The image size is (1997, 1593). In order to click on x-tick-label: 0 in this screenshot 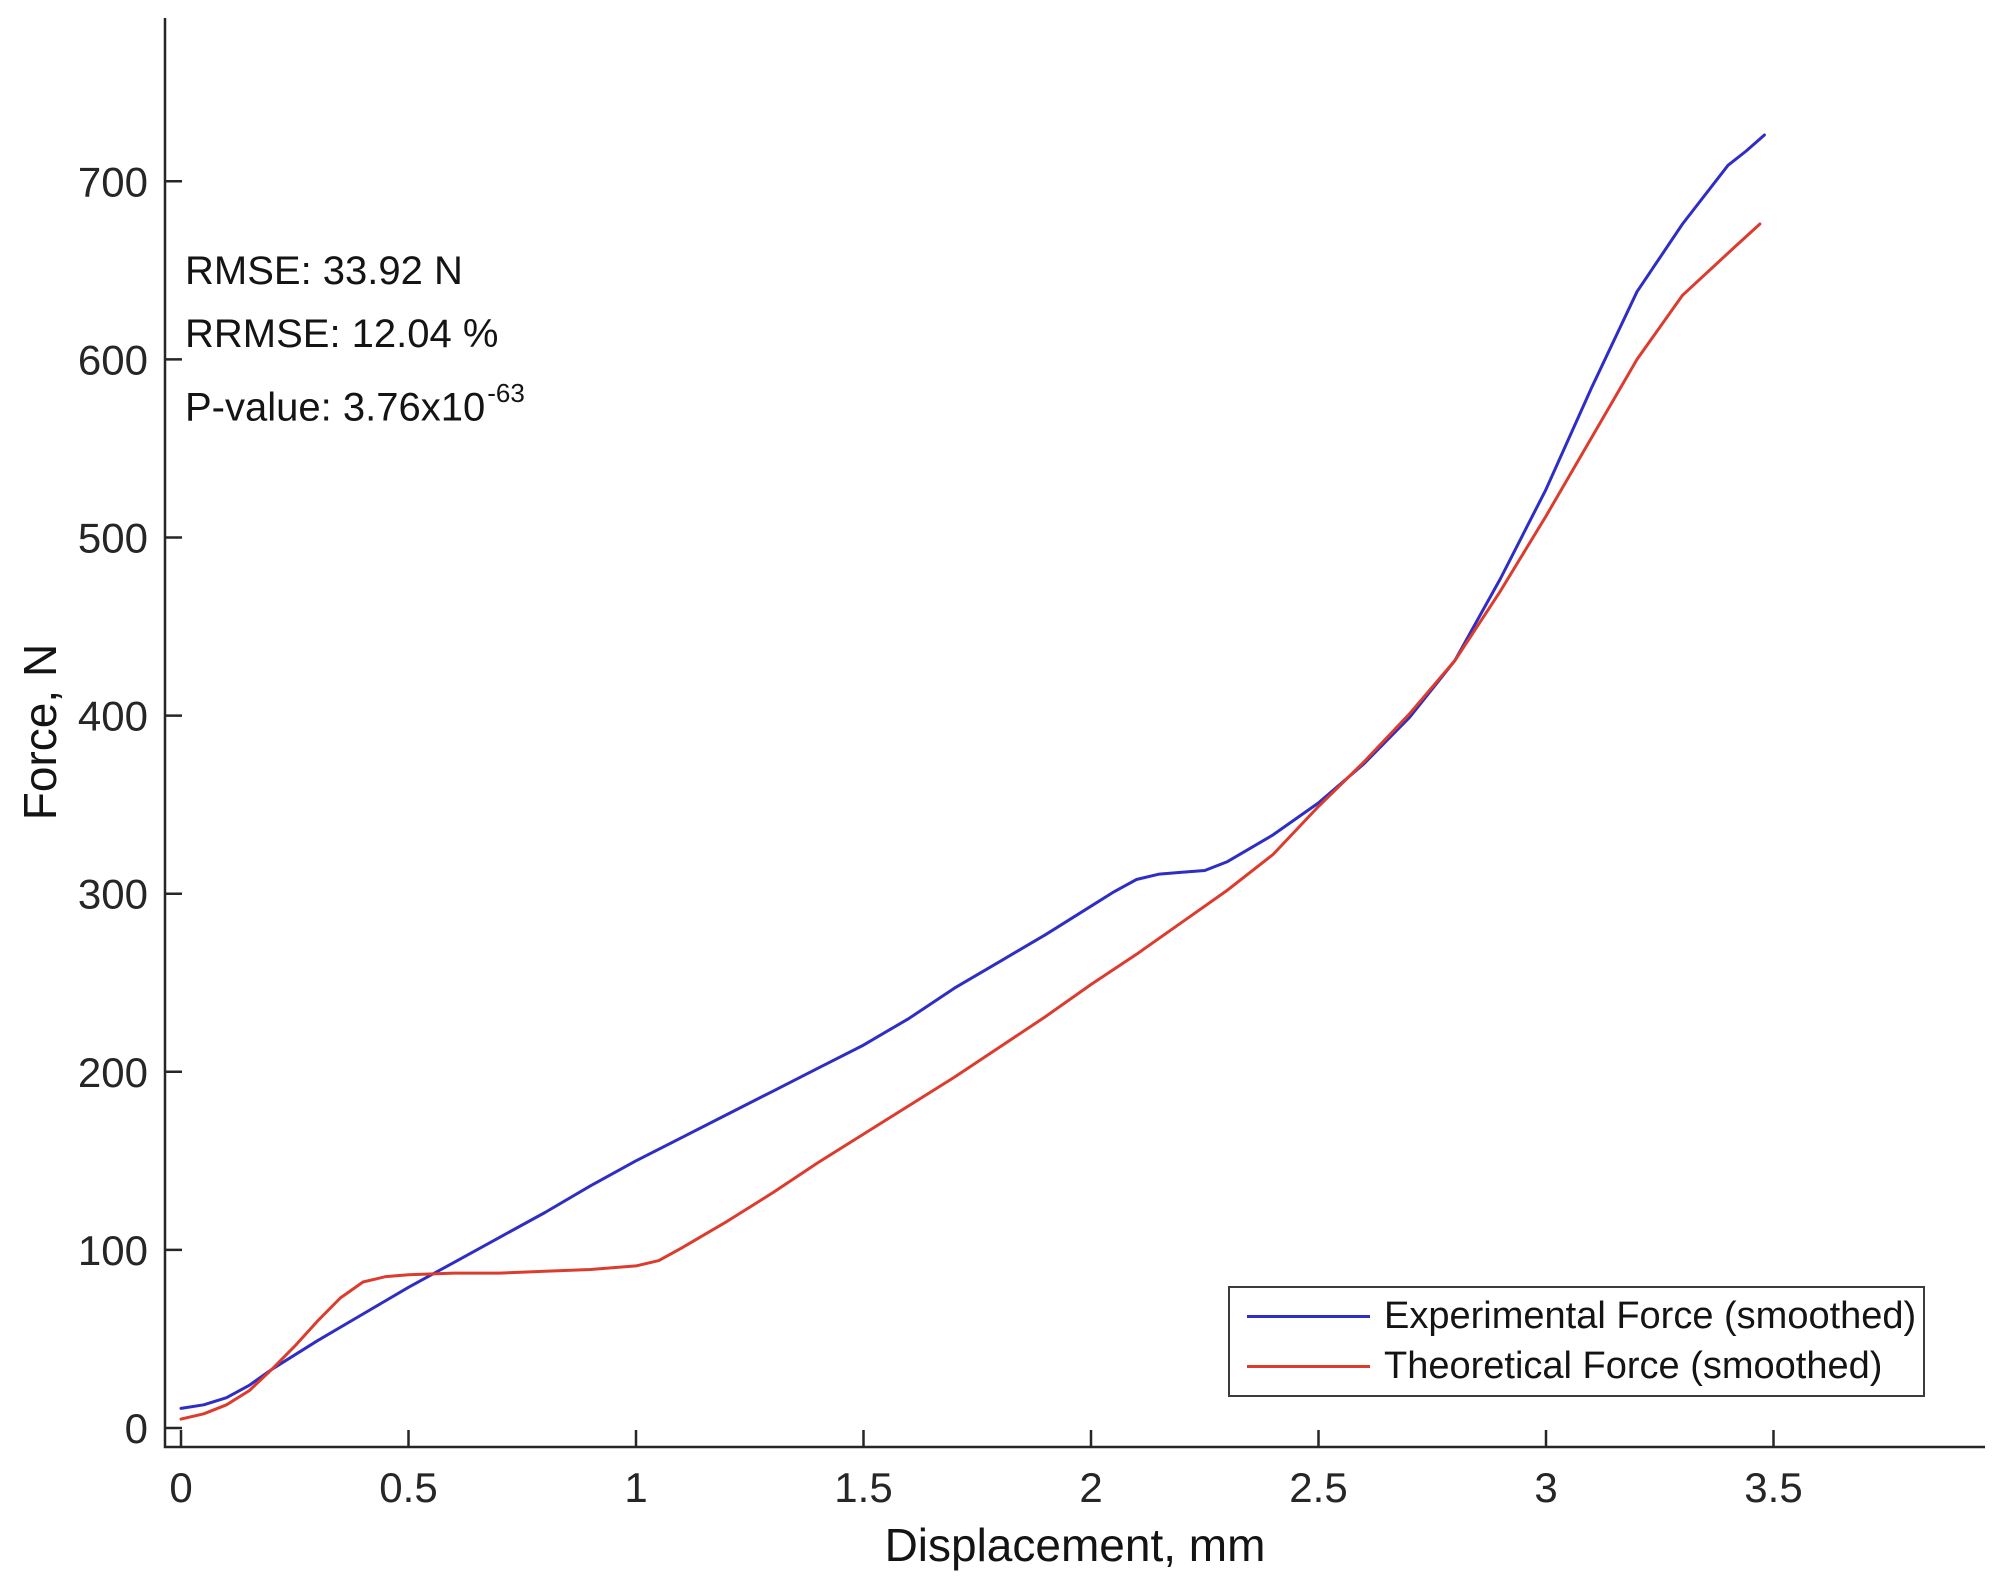, I will do `click(180, 1487)`.